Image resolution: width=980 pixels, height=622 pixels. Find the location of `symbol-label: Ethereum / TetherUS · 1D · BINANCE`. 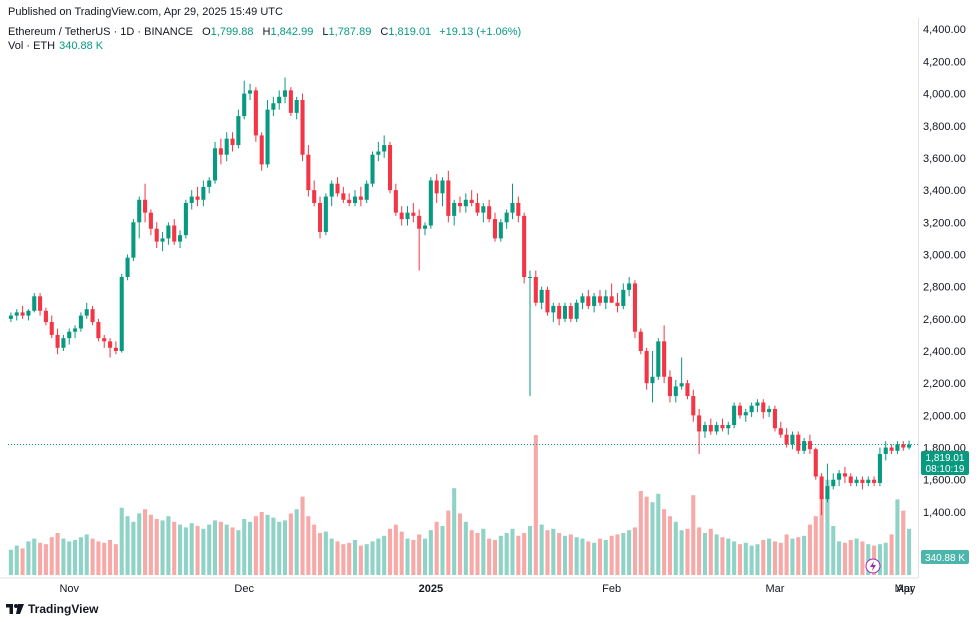

symbol-label: Ethereum / TetherUS · 1D · BINANCE is located at coordinates (101, 32).